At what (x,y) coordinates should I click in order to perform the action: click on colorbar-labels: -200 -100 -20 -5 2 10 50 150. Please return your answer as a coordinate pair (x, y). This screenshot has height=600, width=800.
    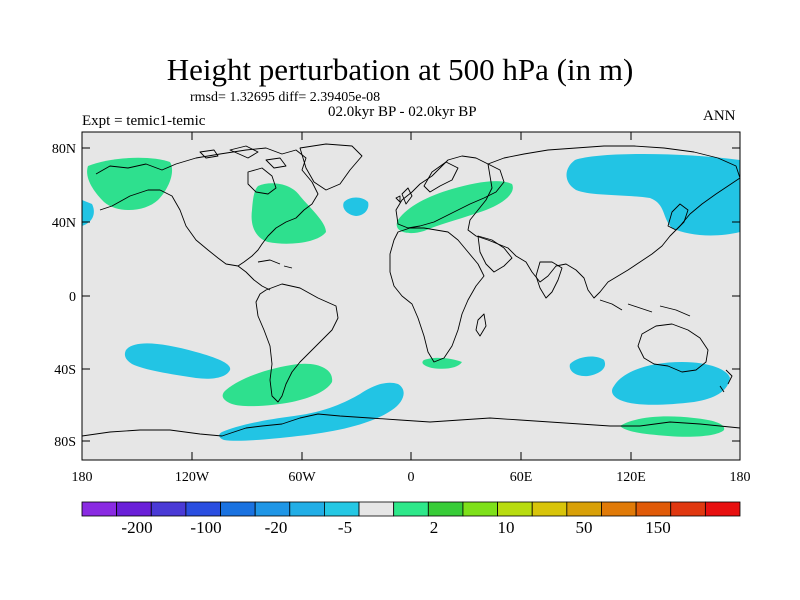
    Looking at the image, I should click on (395, 527).